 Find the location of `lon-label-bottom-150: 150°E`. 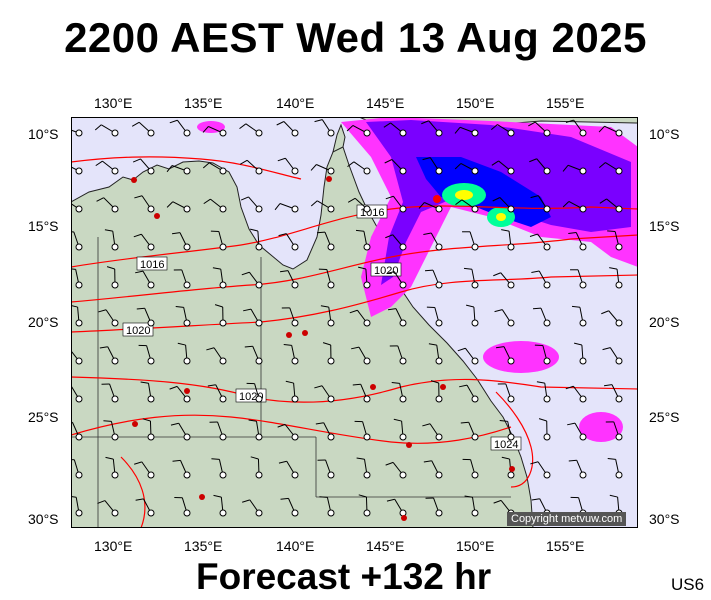

lon-label-bottom-150: 150°E is located at coordinates (475, 546).